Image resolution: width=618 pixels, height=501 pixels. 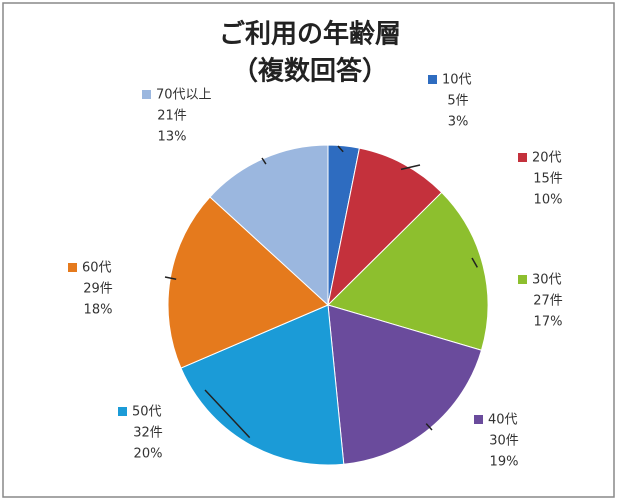 What do you see at coordinates (548, 179) in the screenshot?
I see `value-label: 15件` at bounding box center [548, 179].